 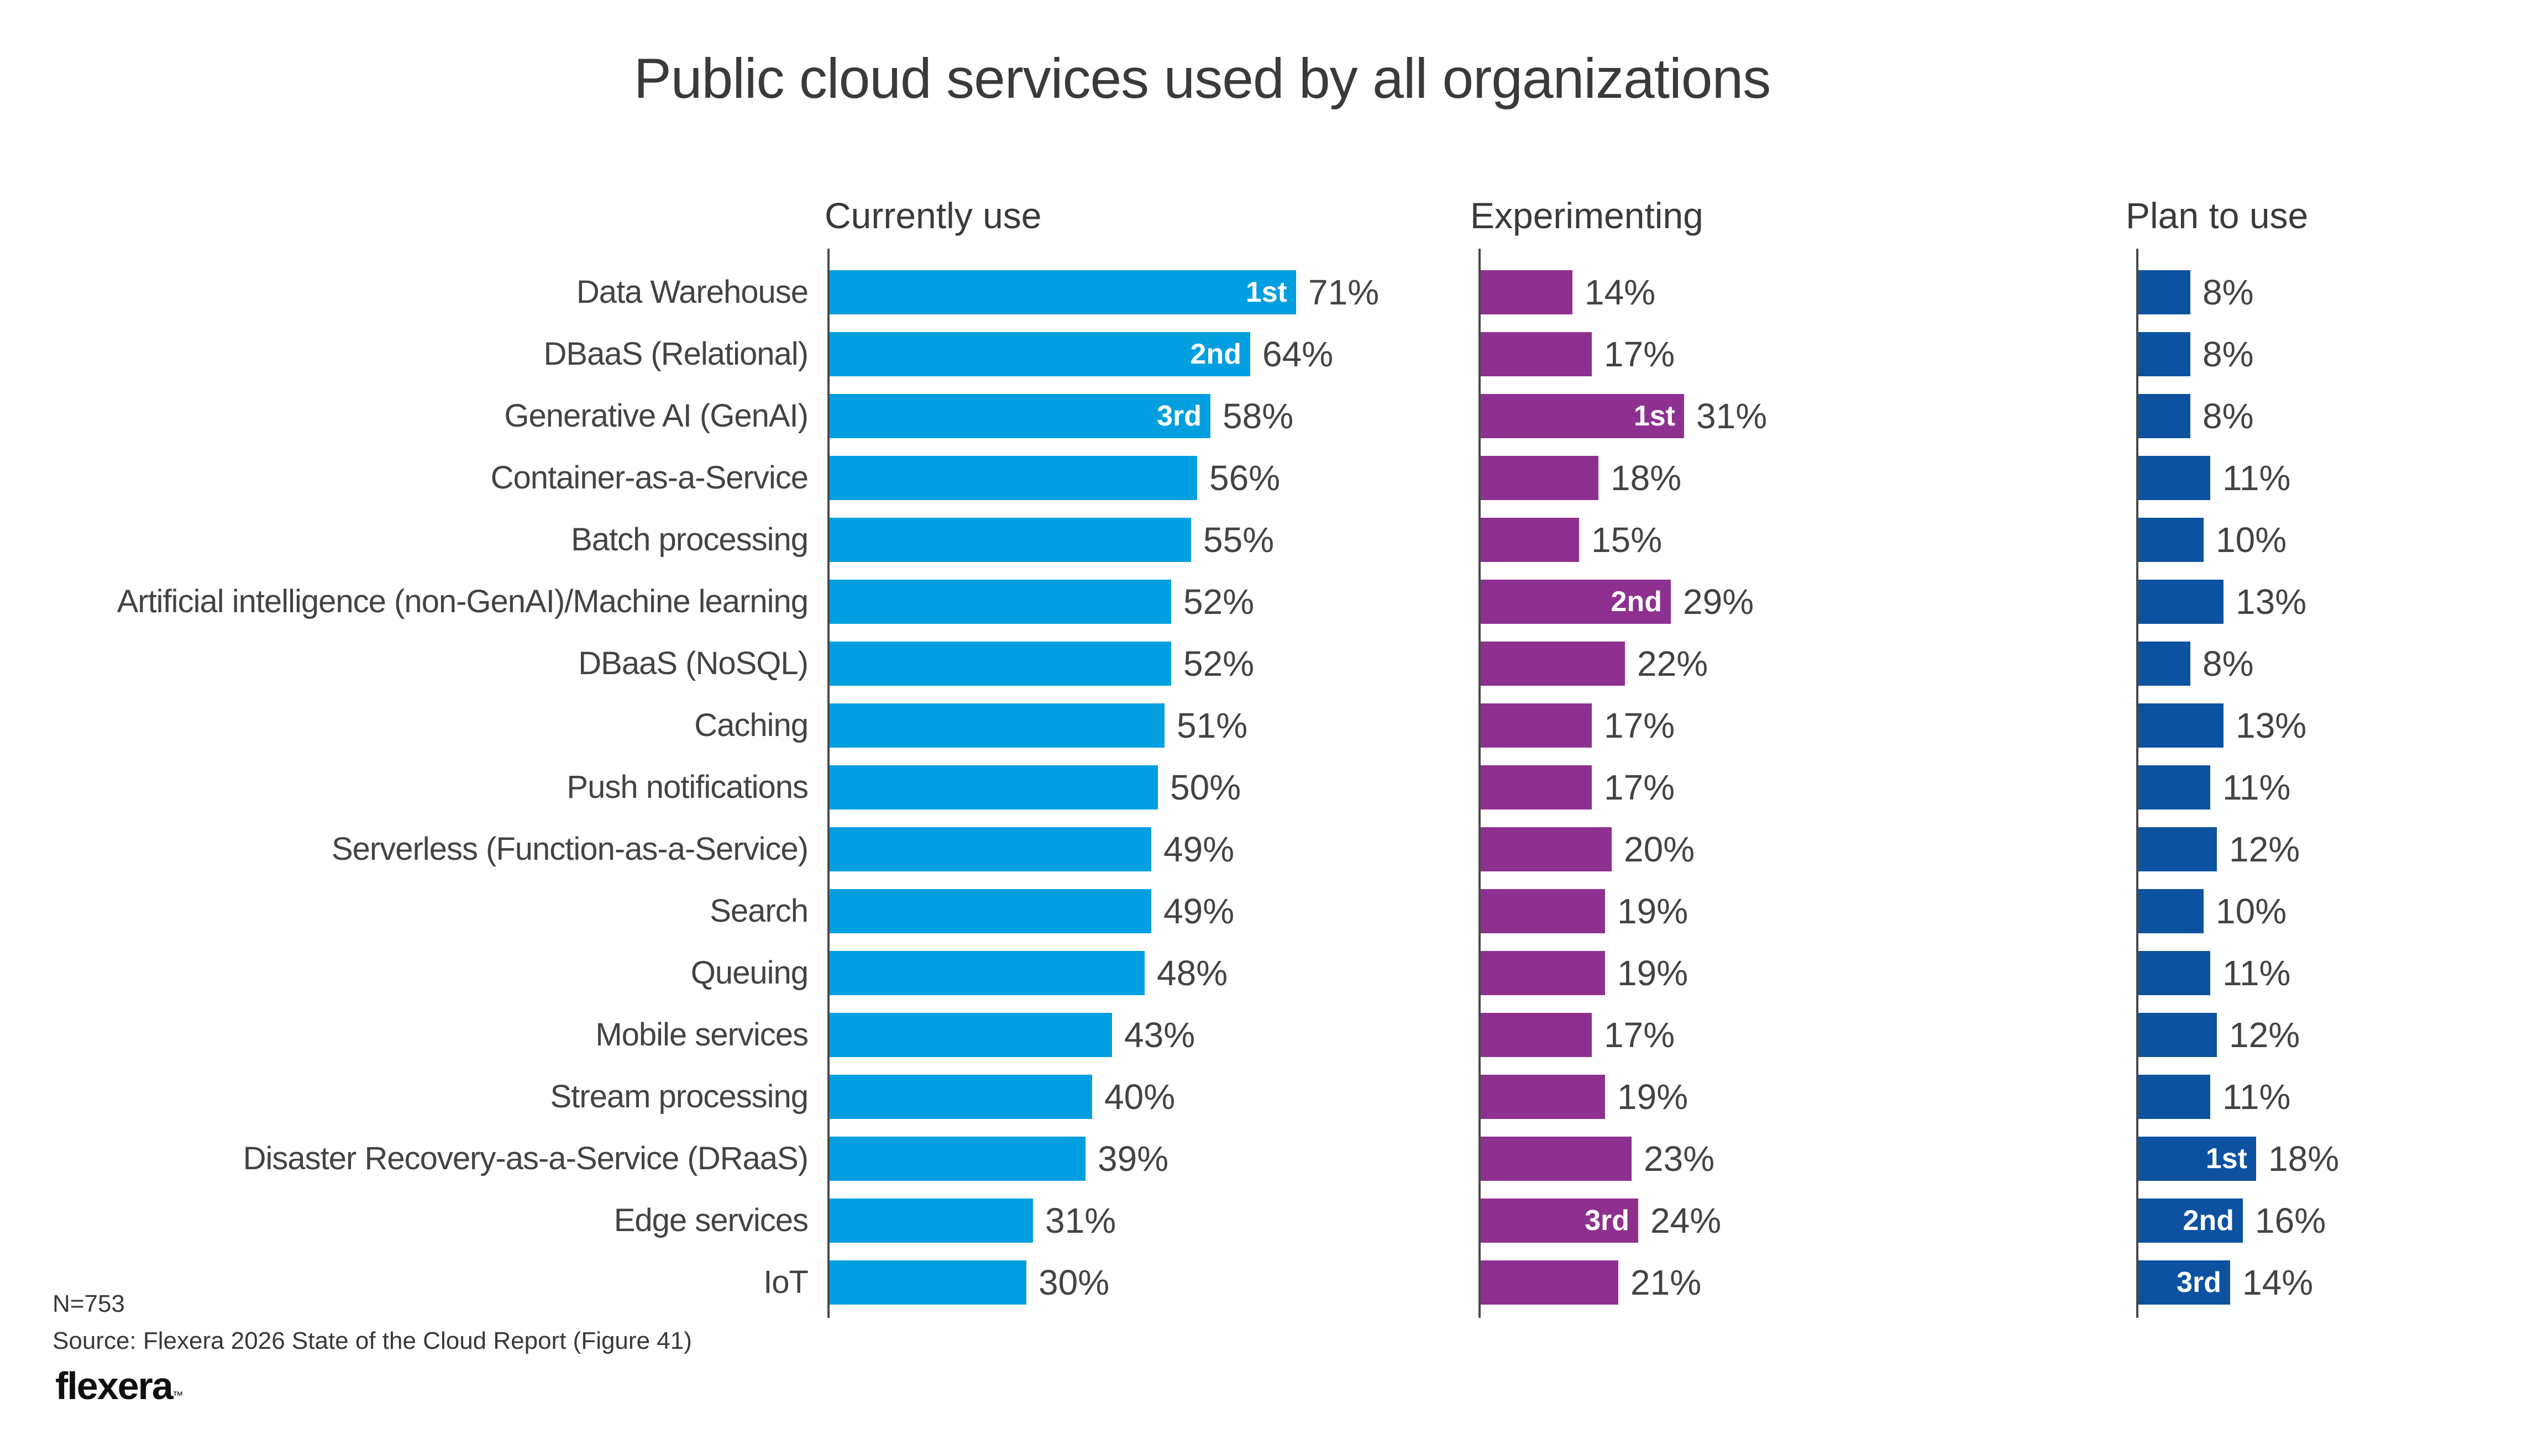 I want to click on flexera-logo-text: flexera, so click(x=114, y=1385).